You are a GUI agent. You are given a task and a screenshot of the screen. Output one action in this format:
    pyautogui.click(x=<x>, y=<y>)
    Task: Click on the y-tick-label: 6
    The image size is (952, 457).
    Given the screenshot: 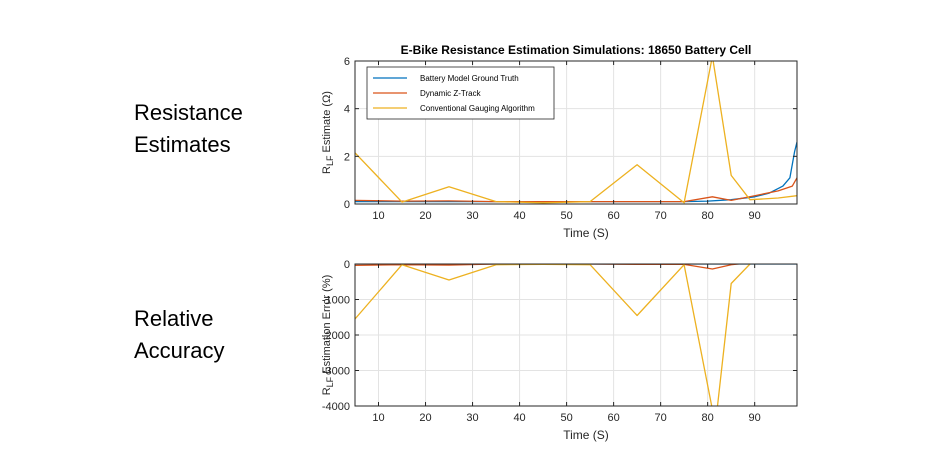 What is the action you would take?
    pyautogui.click(x=347, y=62)
    